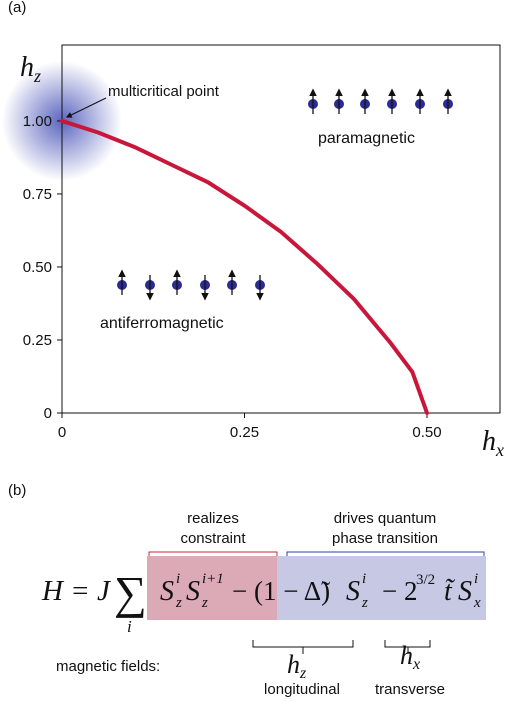  What do you see at coordinates (86, 107) in the screenshot?
I see `annotation-arrow` at bounding box center [86, 107].